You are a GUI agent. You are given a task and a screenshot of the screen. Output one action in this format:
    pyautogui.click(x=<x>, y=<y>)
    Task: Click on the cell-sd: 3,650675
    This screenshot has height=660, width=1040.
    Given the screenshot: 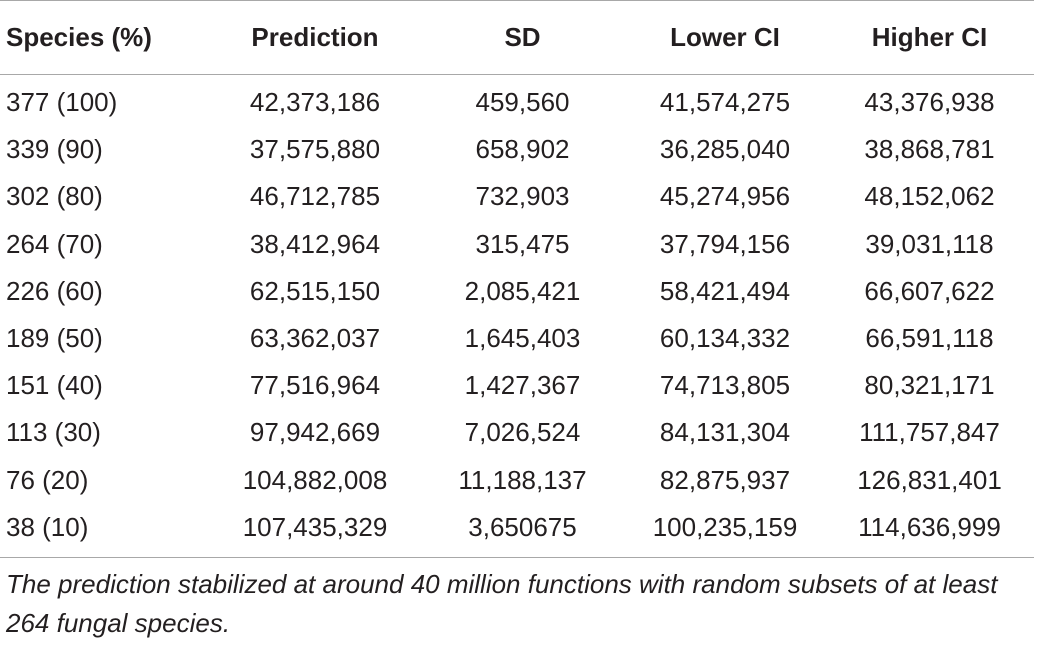 What is the action you would take?
    pyautogui.click(x=522, y=526)
    